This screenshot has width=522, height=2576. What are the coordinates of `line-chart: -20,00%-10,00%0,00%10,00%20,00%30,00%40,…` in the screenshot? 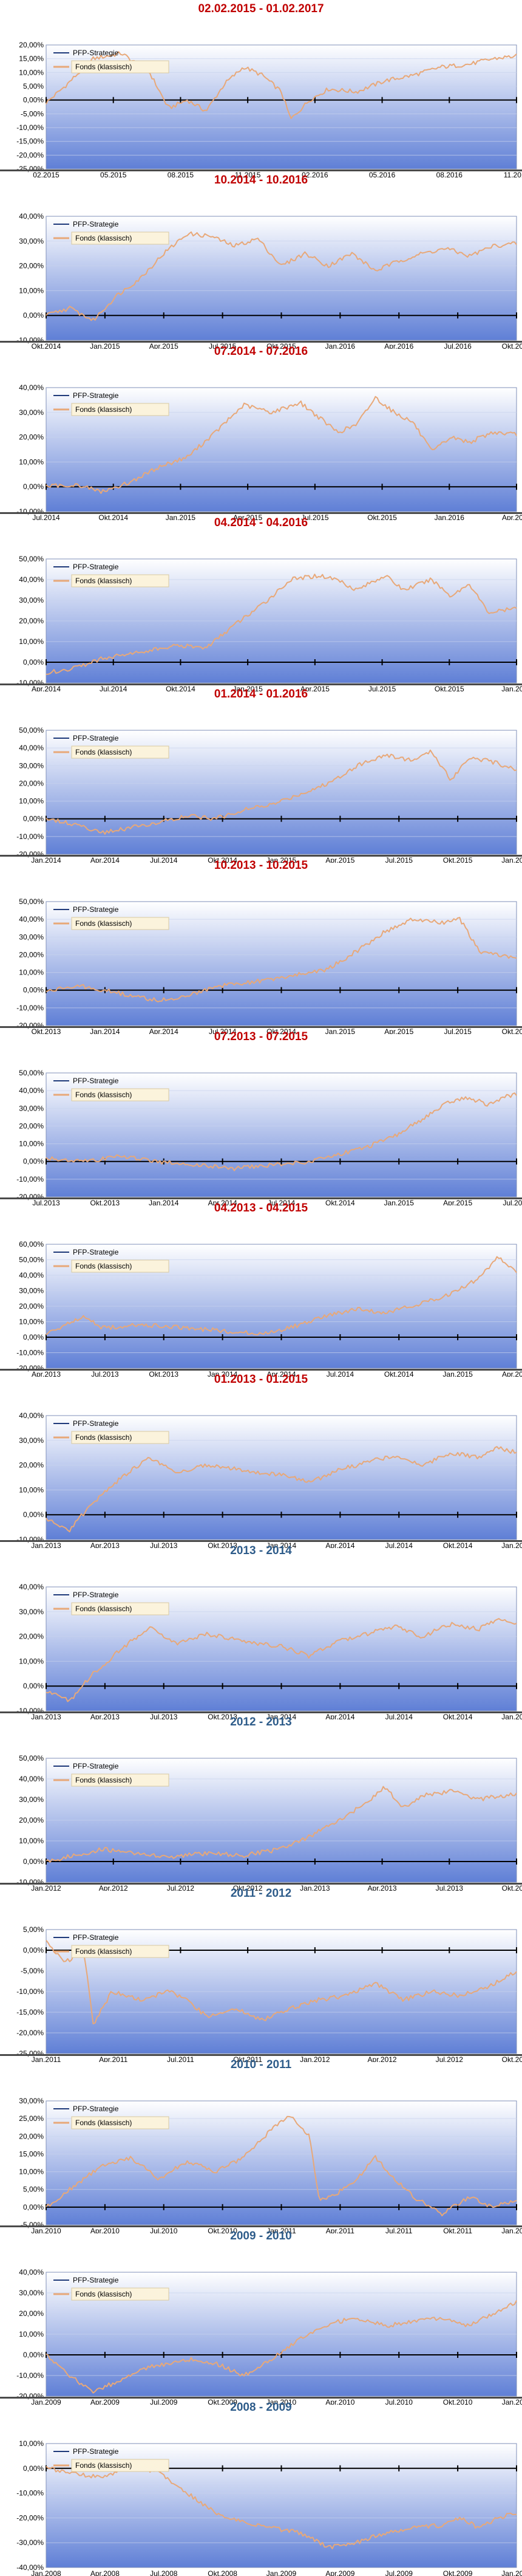 It's located at (269, 1137).